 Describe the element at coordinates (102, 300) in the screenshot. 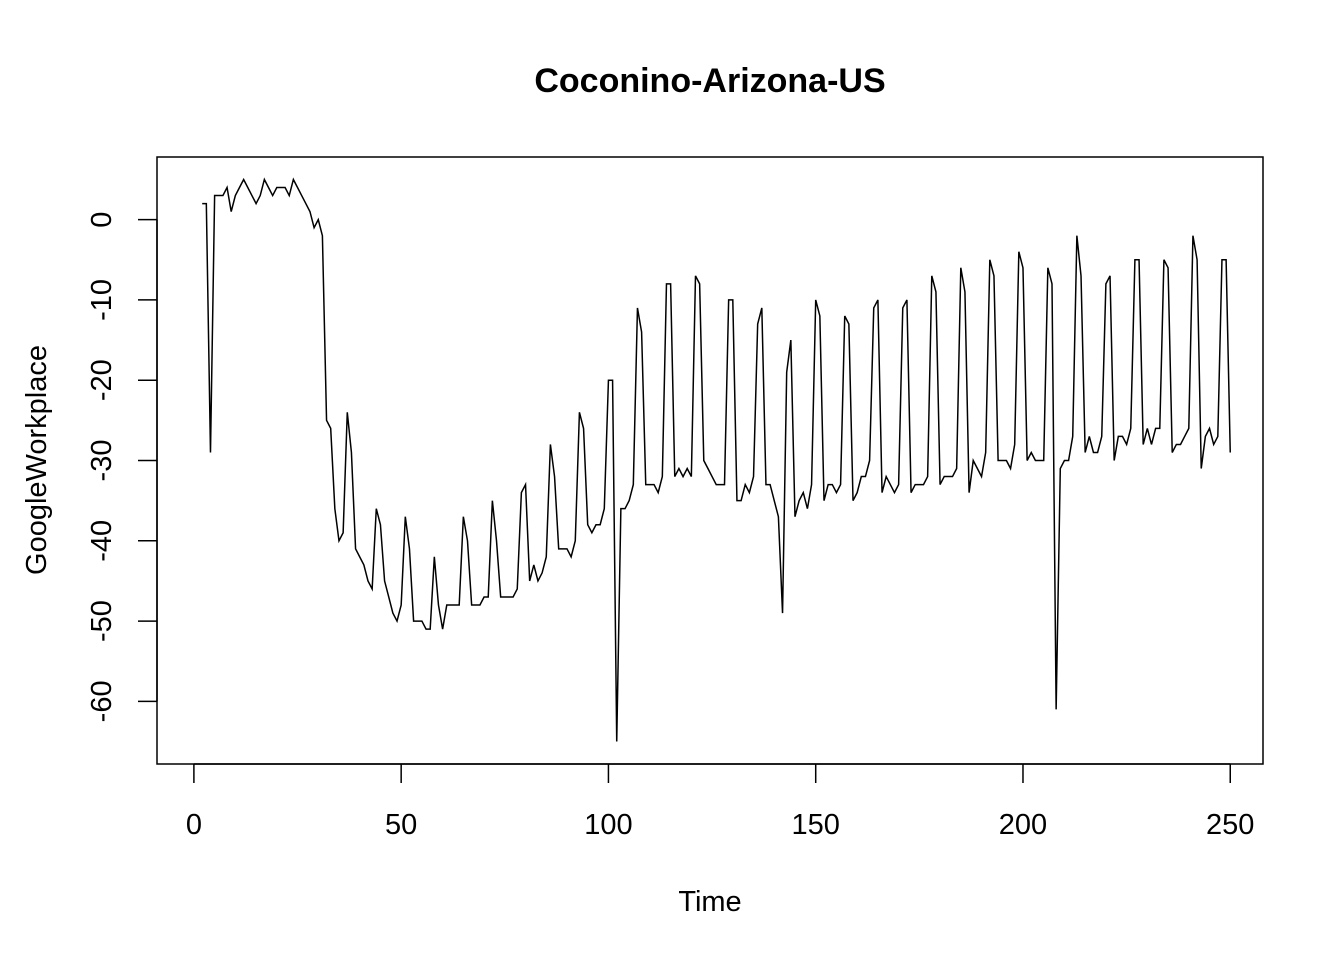

I see `y-tick-label: -10` at that location.